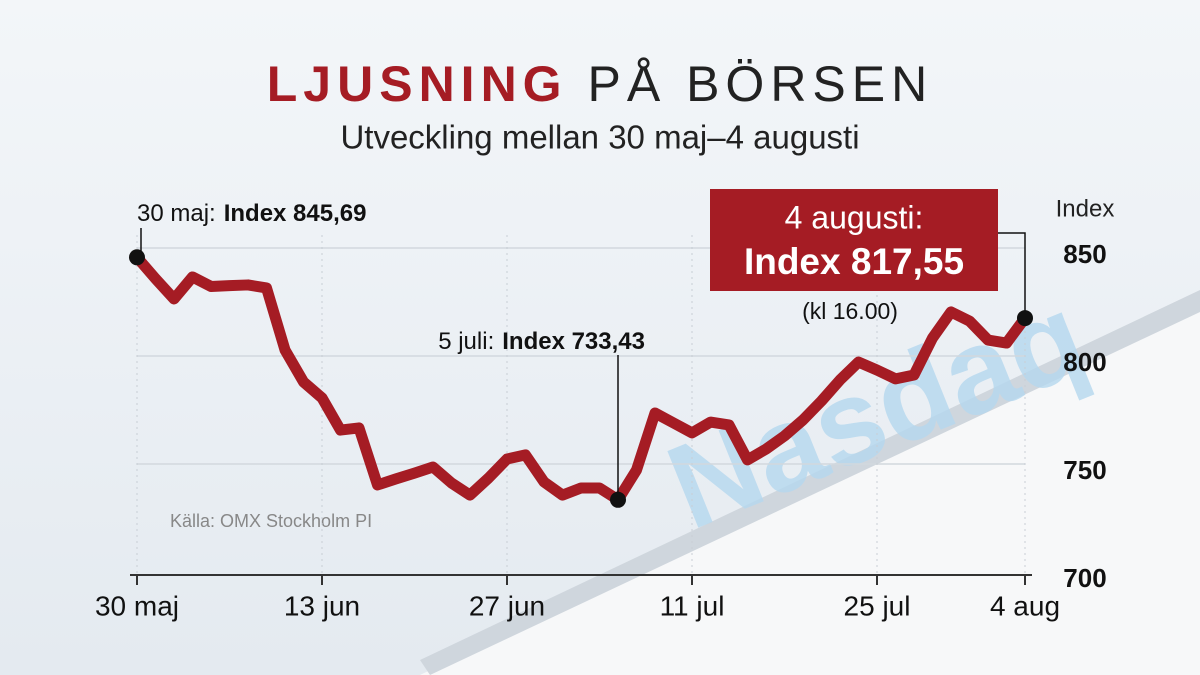  I want to click on leader-line, so click(1012, 275).